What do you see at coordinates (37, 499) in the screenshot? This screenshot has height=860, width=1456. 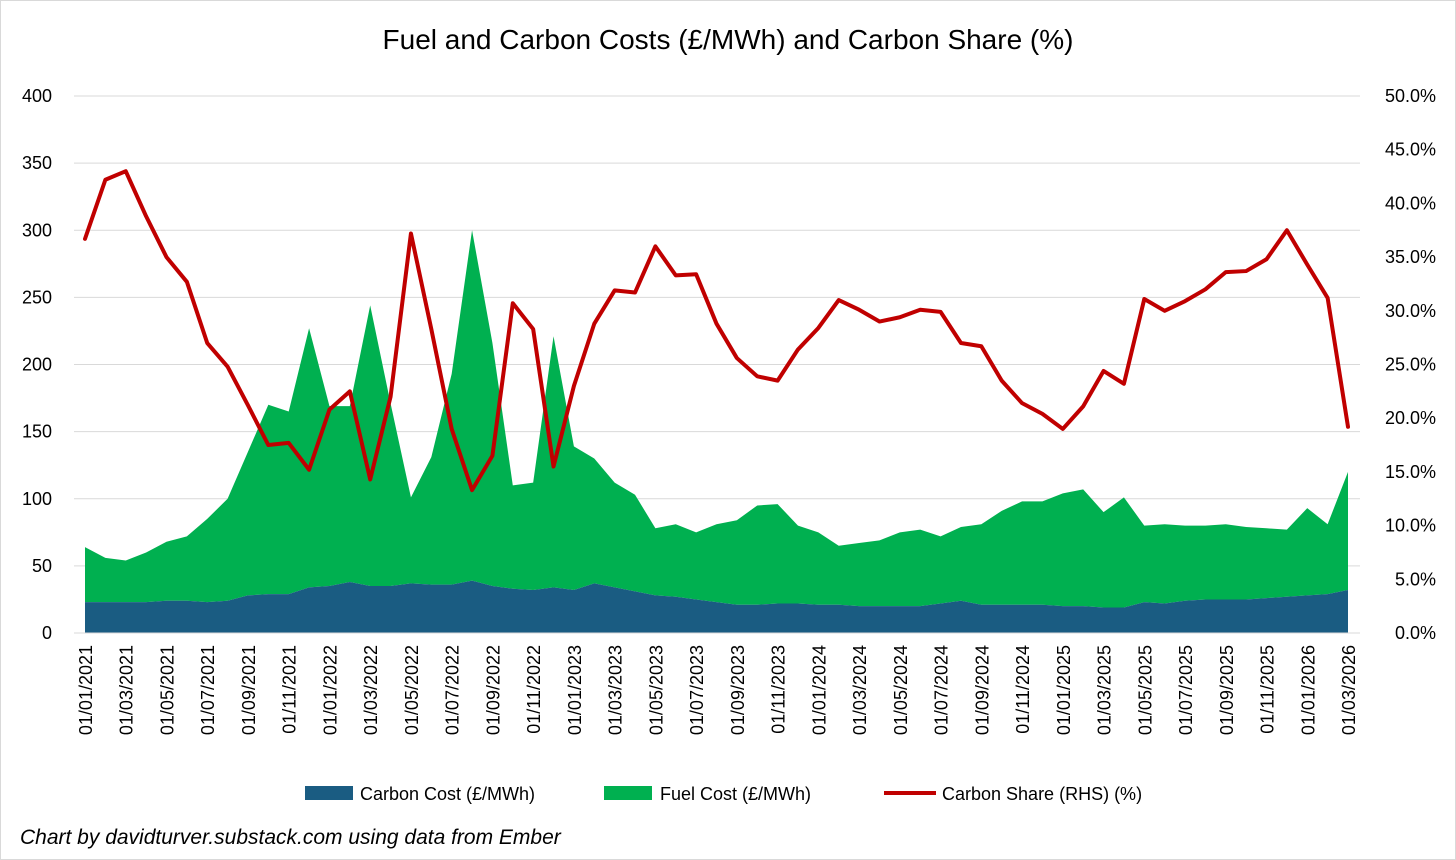 I see `y-tick-label: 100` at bounding box center [37, 499].